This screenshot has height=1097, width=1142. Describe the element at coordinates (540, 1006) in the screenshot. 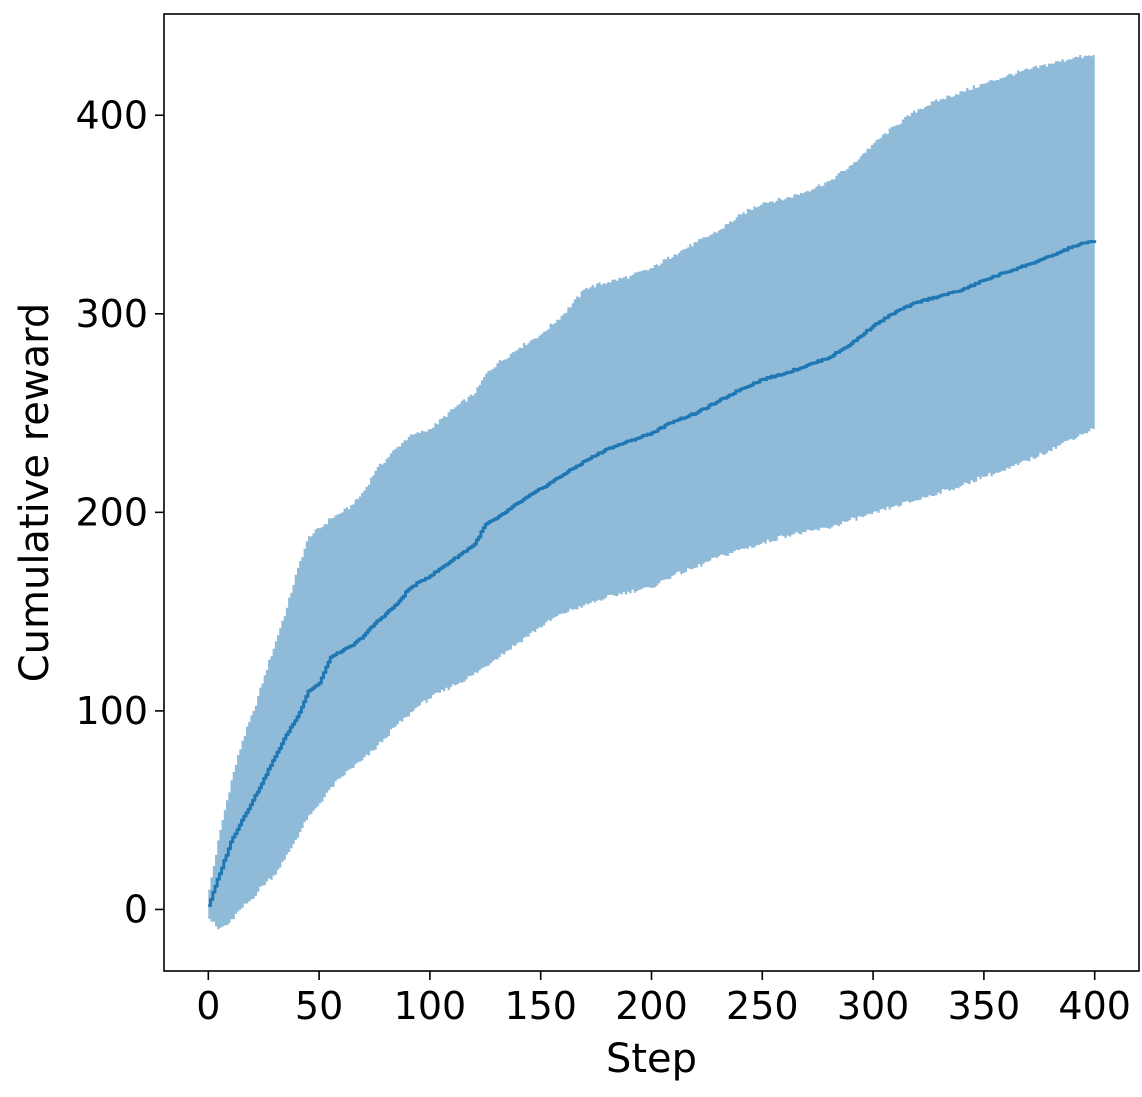

I see `x-tick-label: 150` at that location.